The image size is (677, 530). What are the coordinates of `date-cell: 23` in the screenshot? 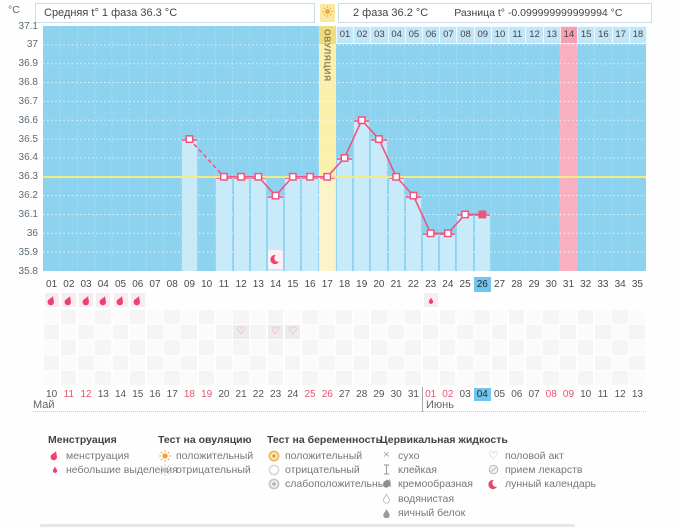 It's located at (276, 394).